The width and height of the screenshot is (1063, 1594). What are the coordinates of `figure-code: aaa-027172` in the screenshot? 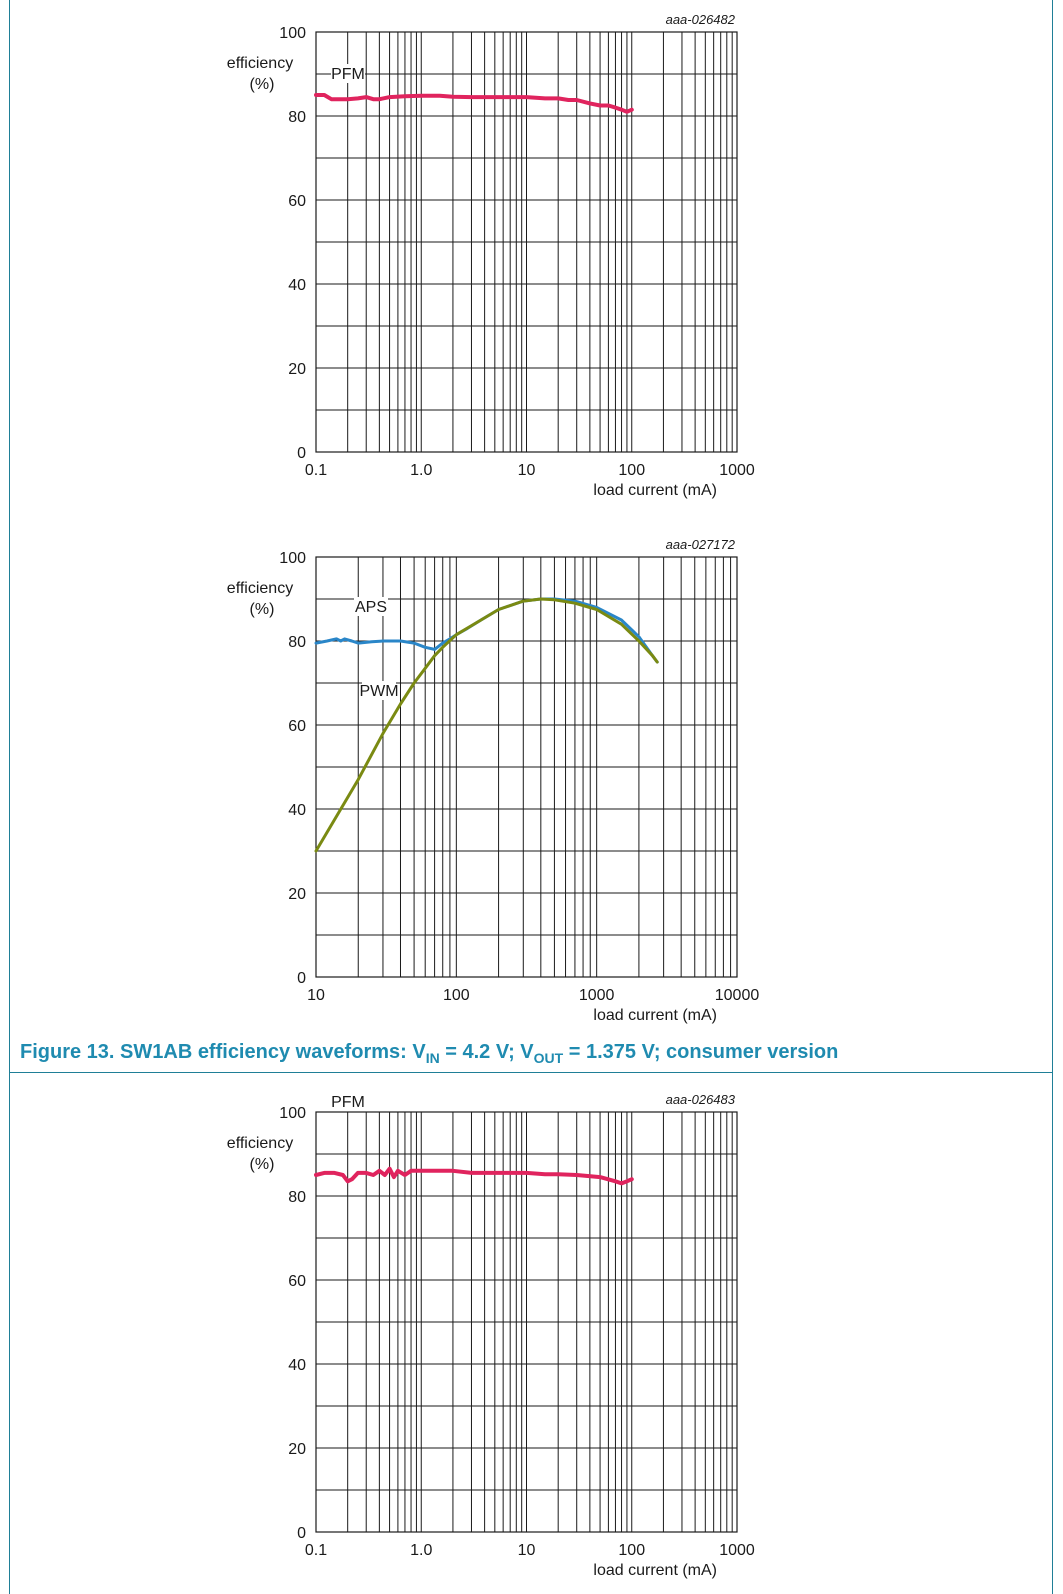 It's located at (701, 544).